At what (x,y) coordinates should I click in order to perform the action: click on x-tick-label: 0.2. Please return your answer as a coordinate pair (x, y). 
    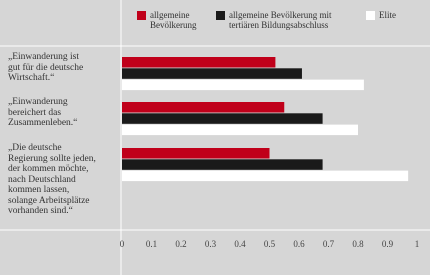
    Looking at the image, I should click on (180, 244).